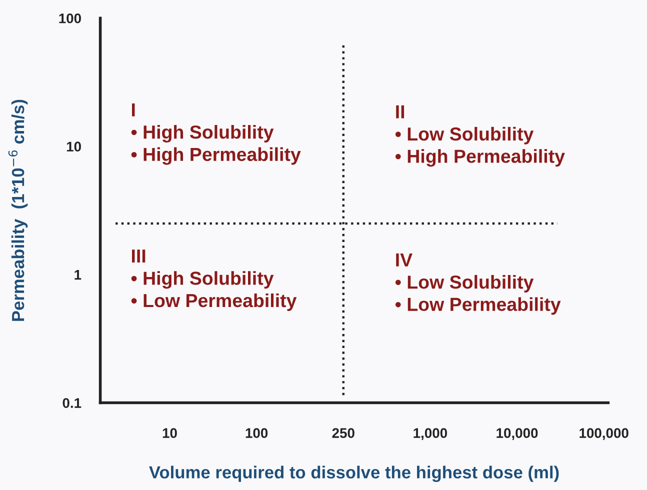 Image resolution: width=647 pixels, height=490 pixels. I want to click on x-tick-label: 10, so click(169, 433).